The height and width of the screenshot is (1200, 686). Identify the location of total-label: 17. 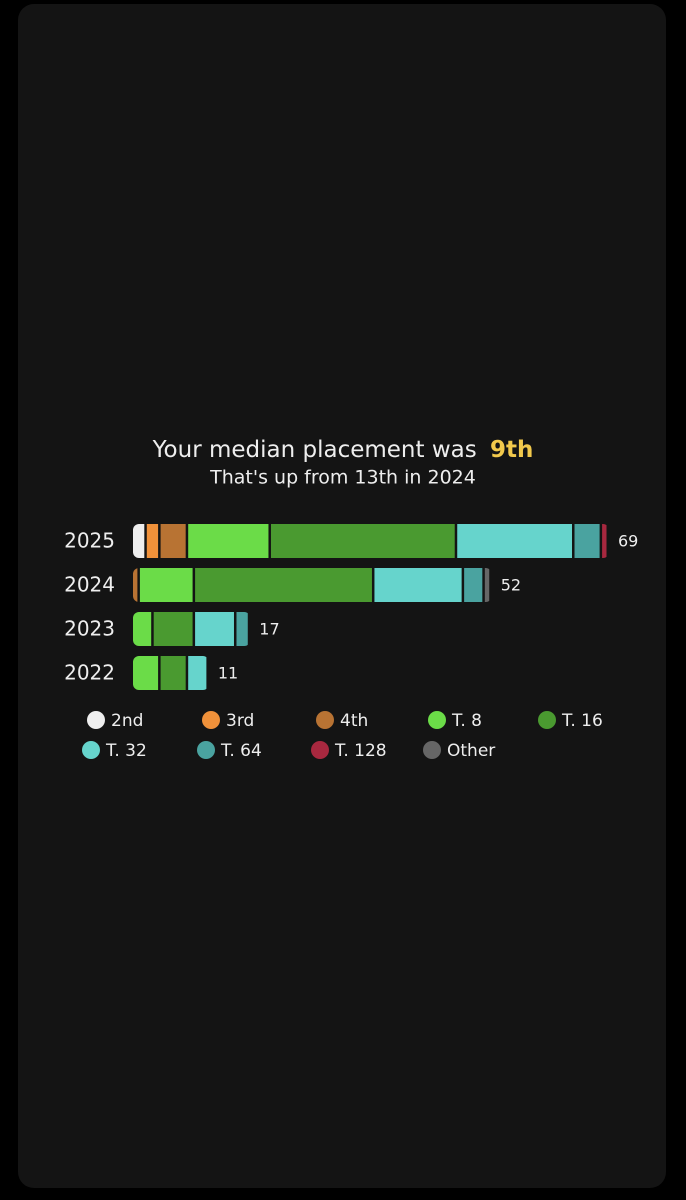
(269, 629).